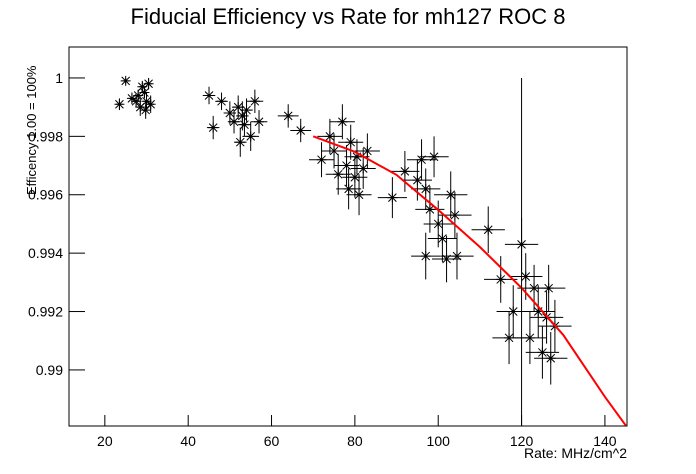 Image resolution: width=696 pixels, height=474 pixels. What do you see at coordinates (45, 312) in the screenshot?
I see `y-tick-label: 0.992` at bounding box center [45, 312].